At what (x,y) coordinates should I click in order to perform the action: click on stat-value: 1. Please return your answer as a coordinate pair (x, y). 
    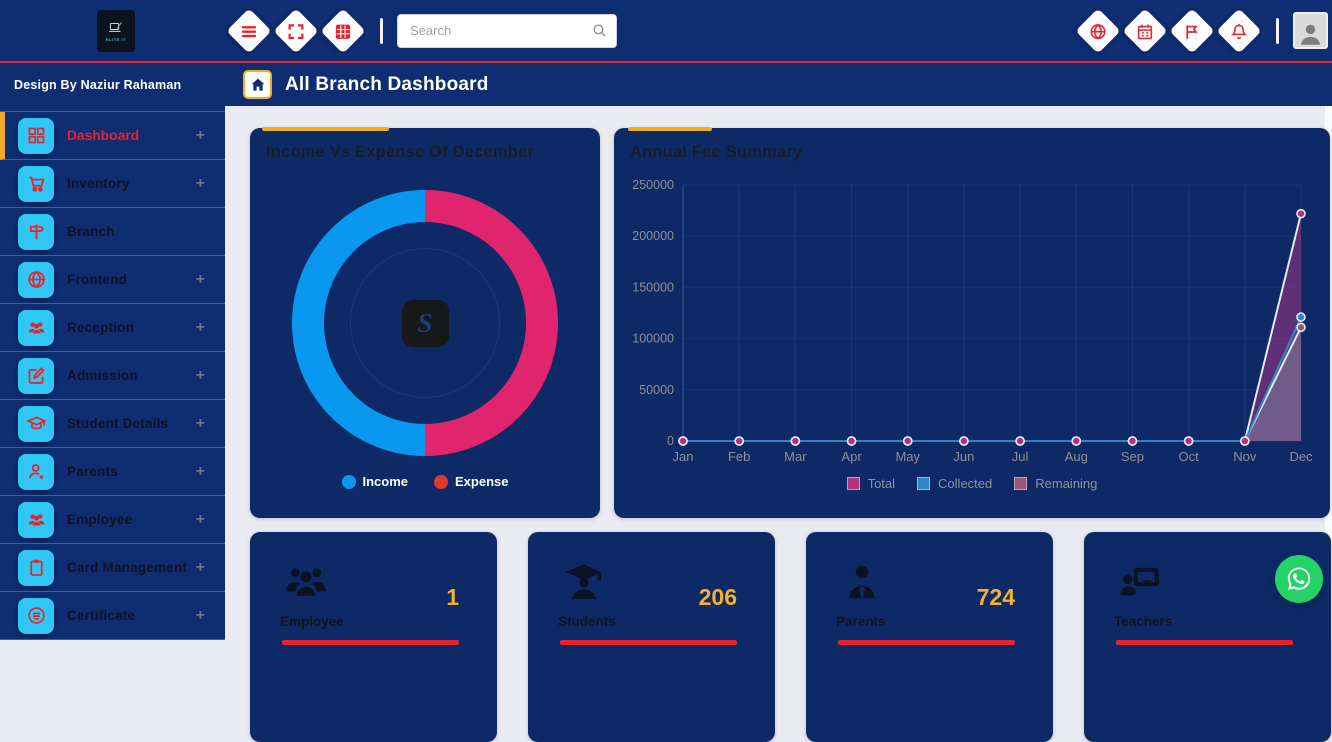
    Looking at the image, I should click on (452, 597).